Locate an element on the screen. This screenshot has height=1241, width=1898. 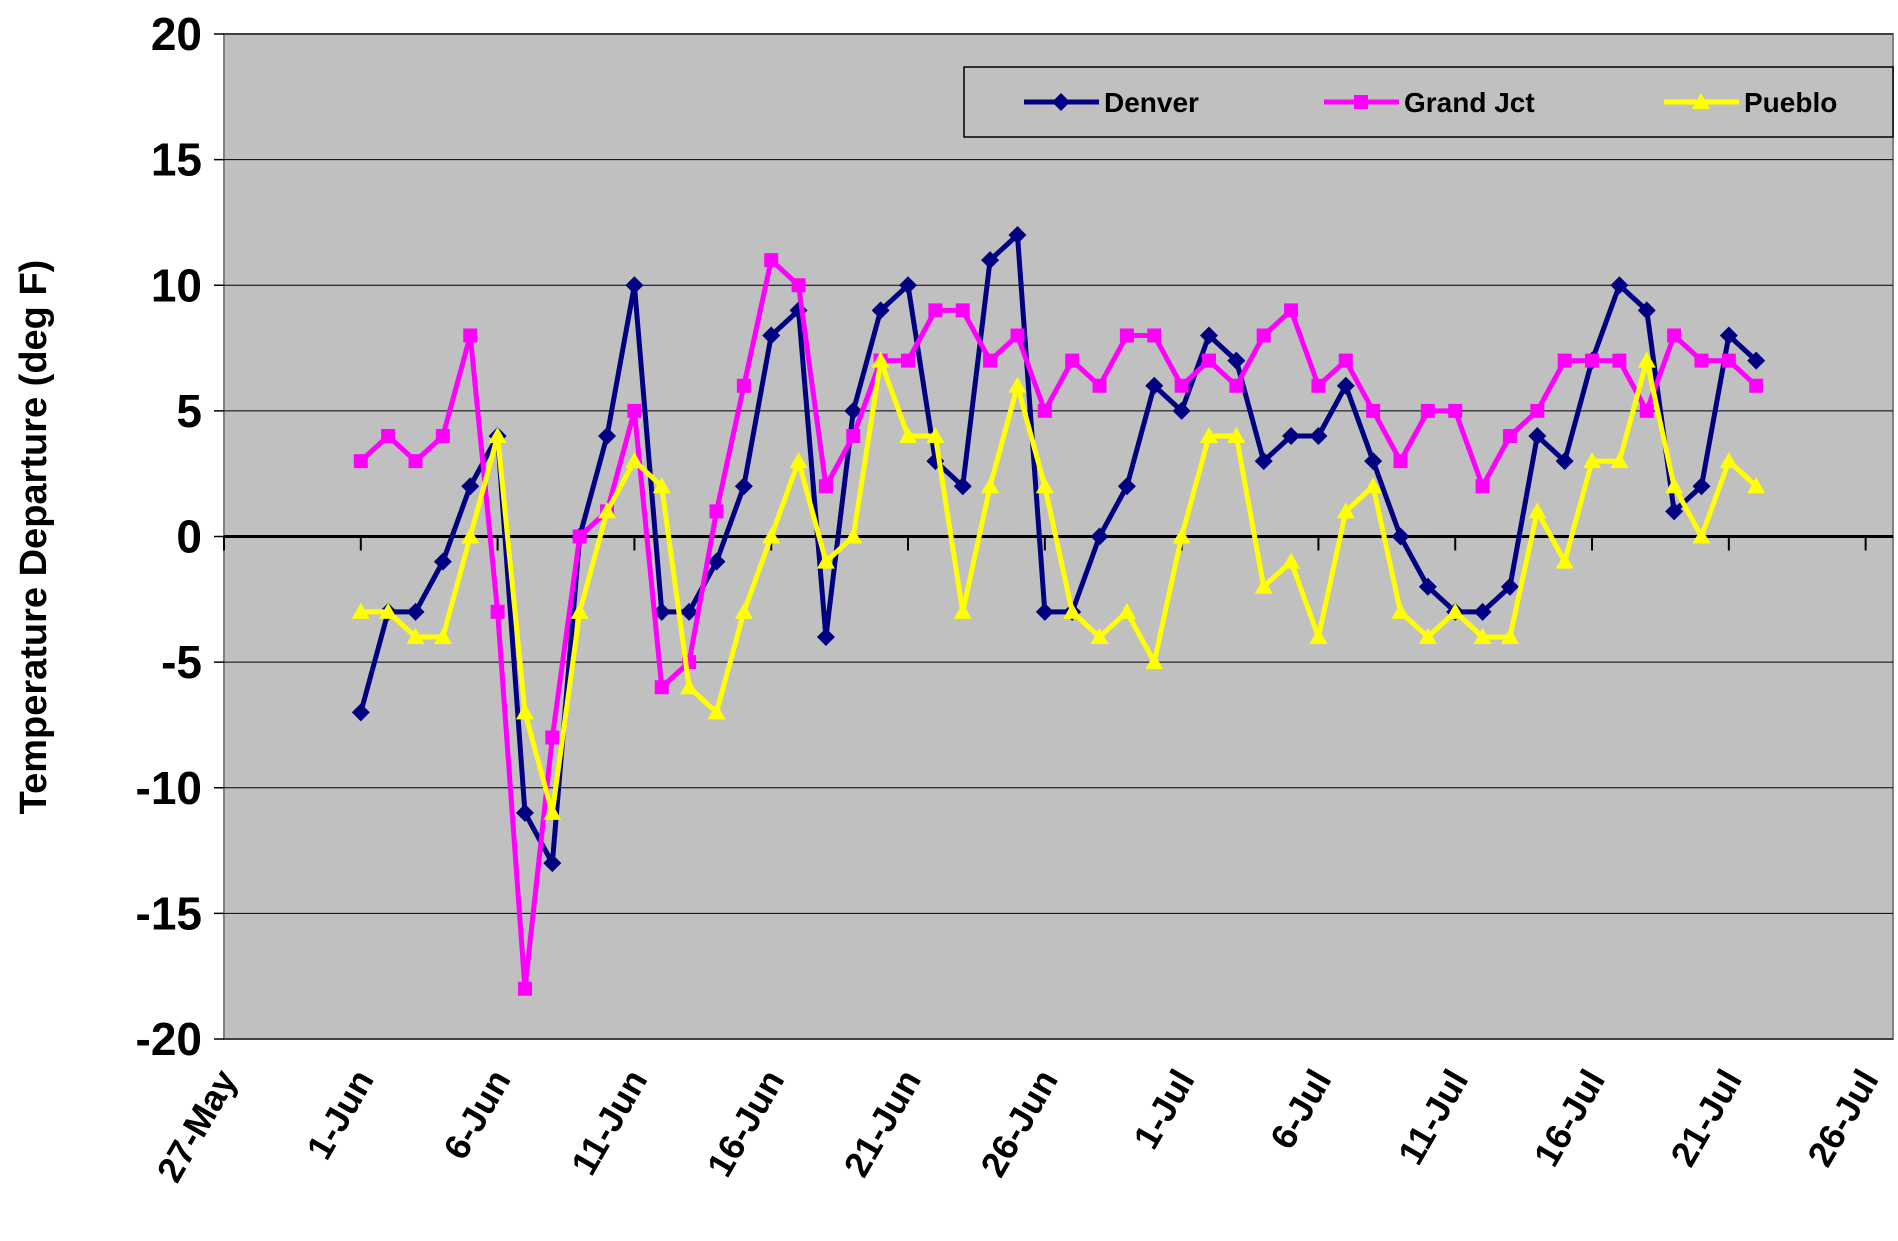
y-tick-label: -20 is located at coordinates (169, 1039).